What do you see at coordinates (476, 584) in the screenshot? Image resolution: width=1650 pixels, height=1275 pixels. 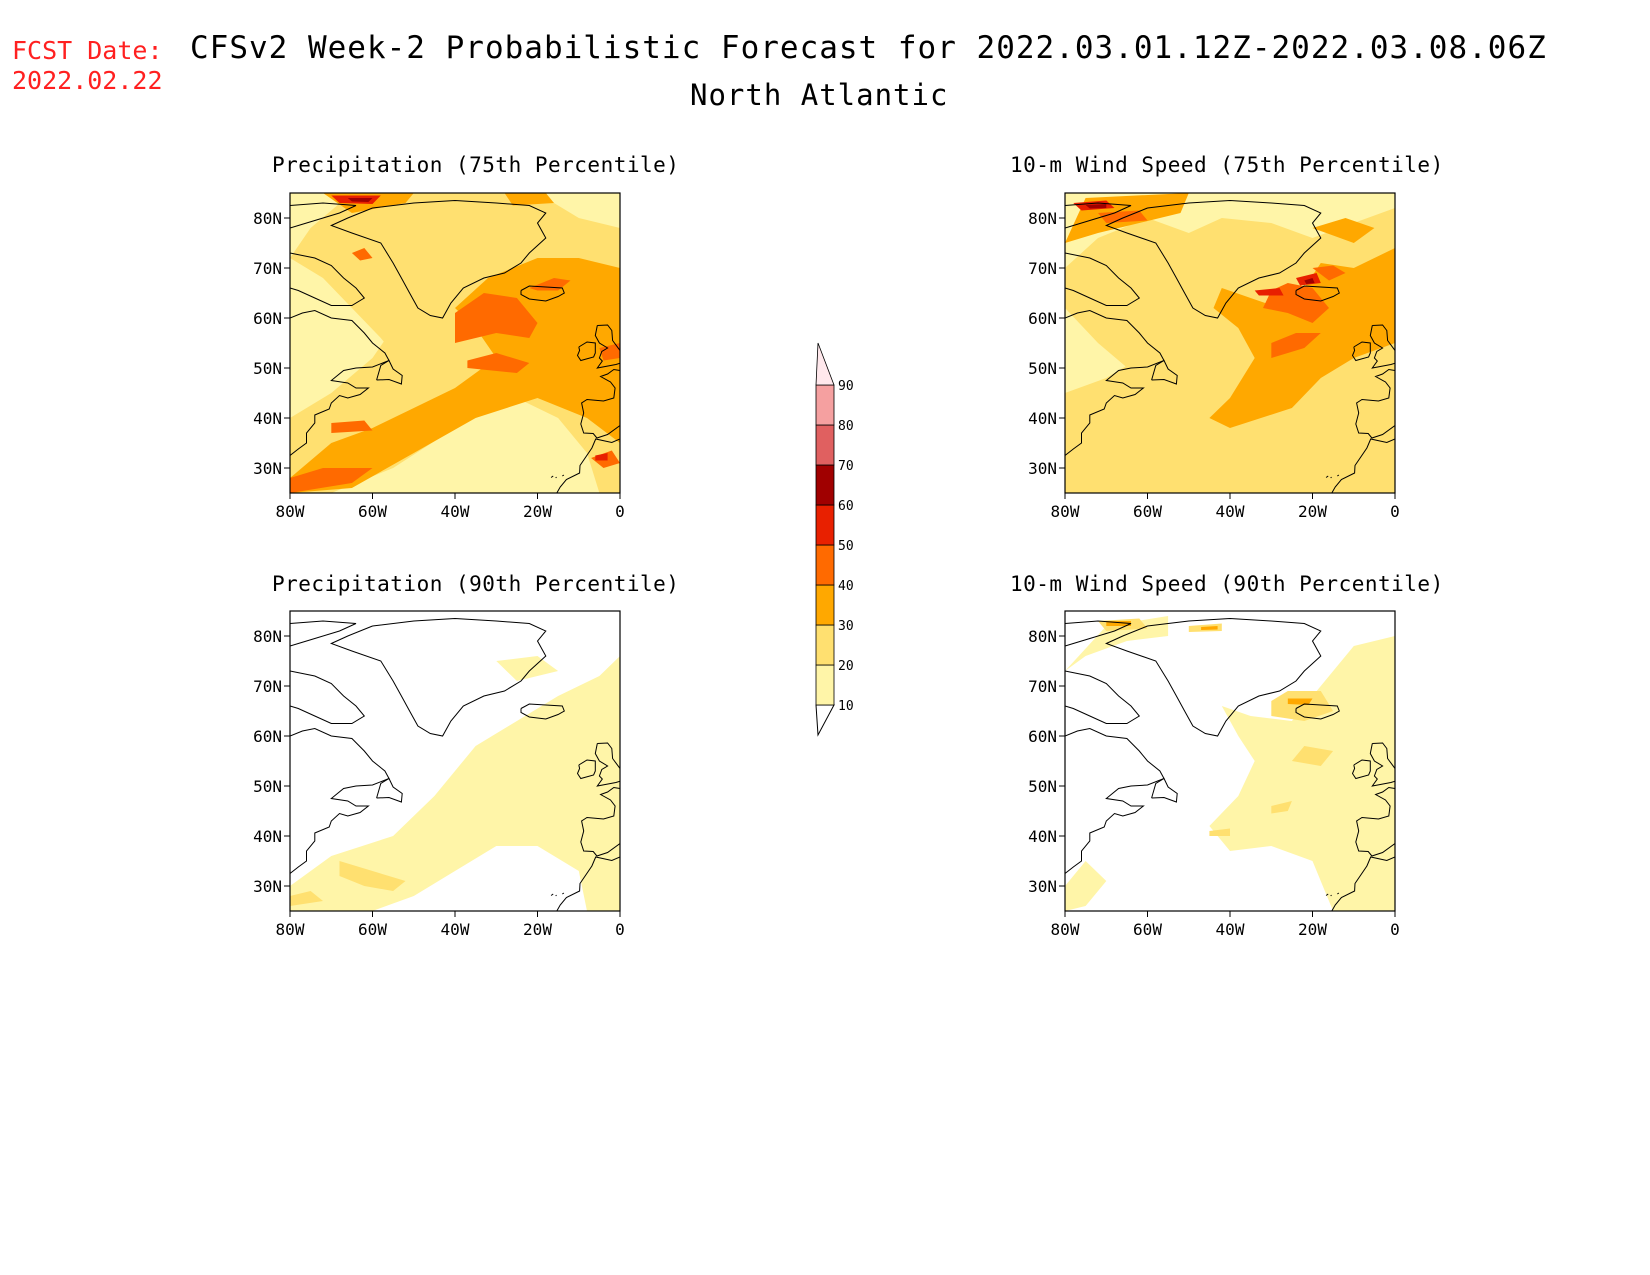 I see `panel-title-precip-90: Precipitation (90th Percentile)` at bounding box center [476, 584].